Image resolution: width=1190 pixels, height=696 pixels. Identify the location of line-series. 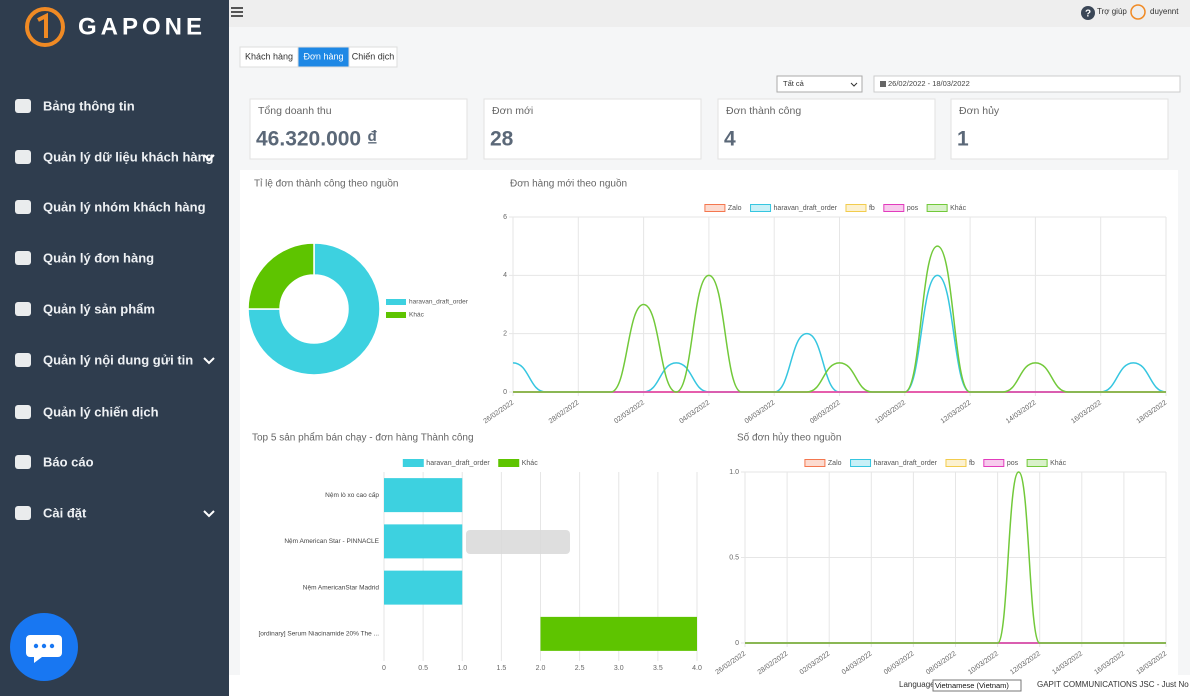
(955, 557).